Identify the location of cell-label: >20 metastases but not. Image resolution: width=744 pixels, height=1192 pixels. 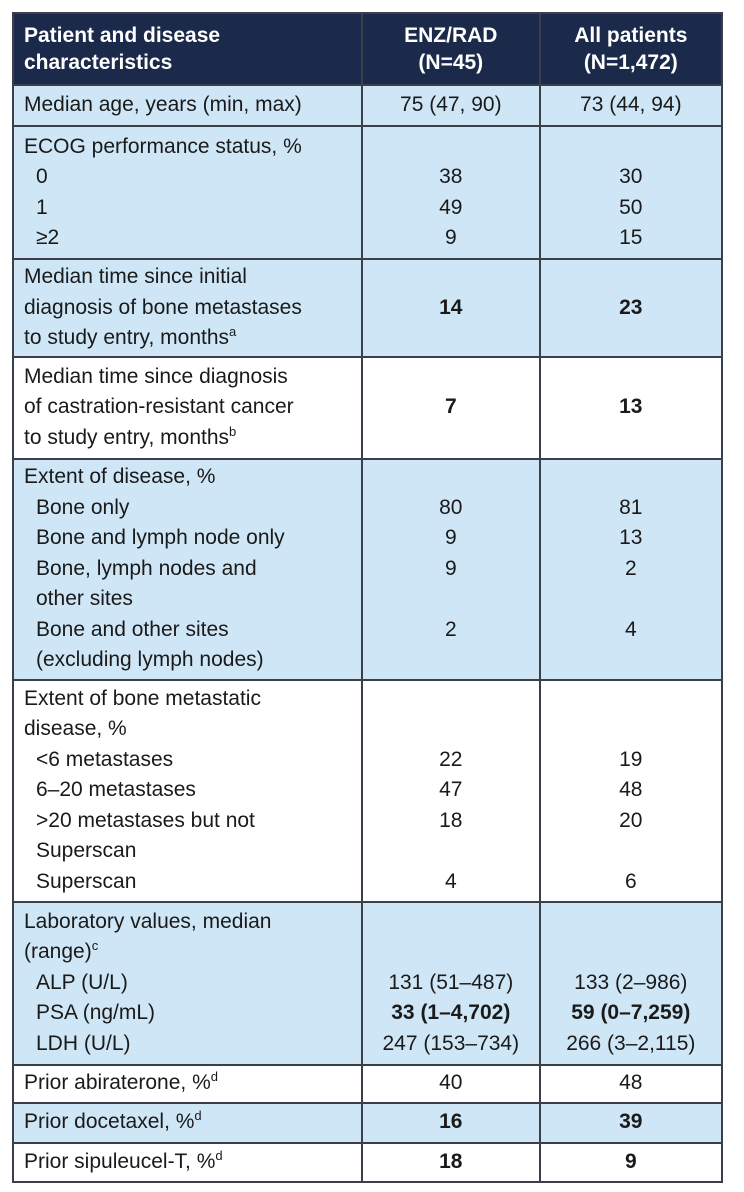
(145, 820).